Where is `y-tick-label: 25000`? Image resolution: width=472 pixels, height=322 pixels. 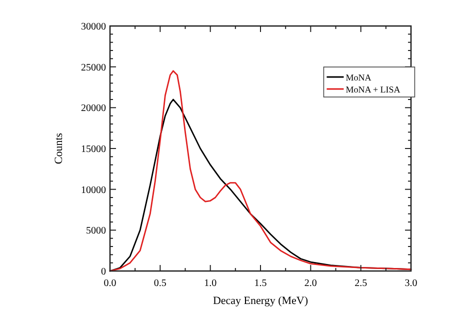 y-tick-label: 25000 is located at coordinates (93, 68).